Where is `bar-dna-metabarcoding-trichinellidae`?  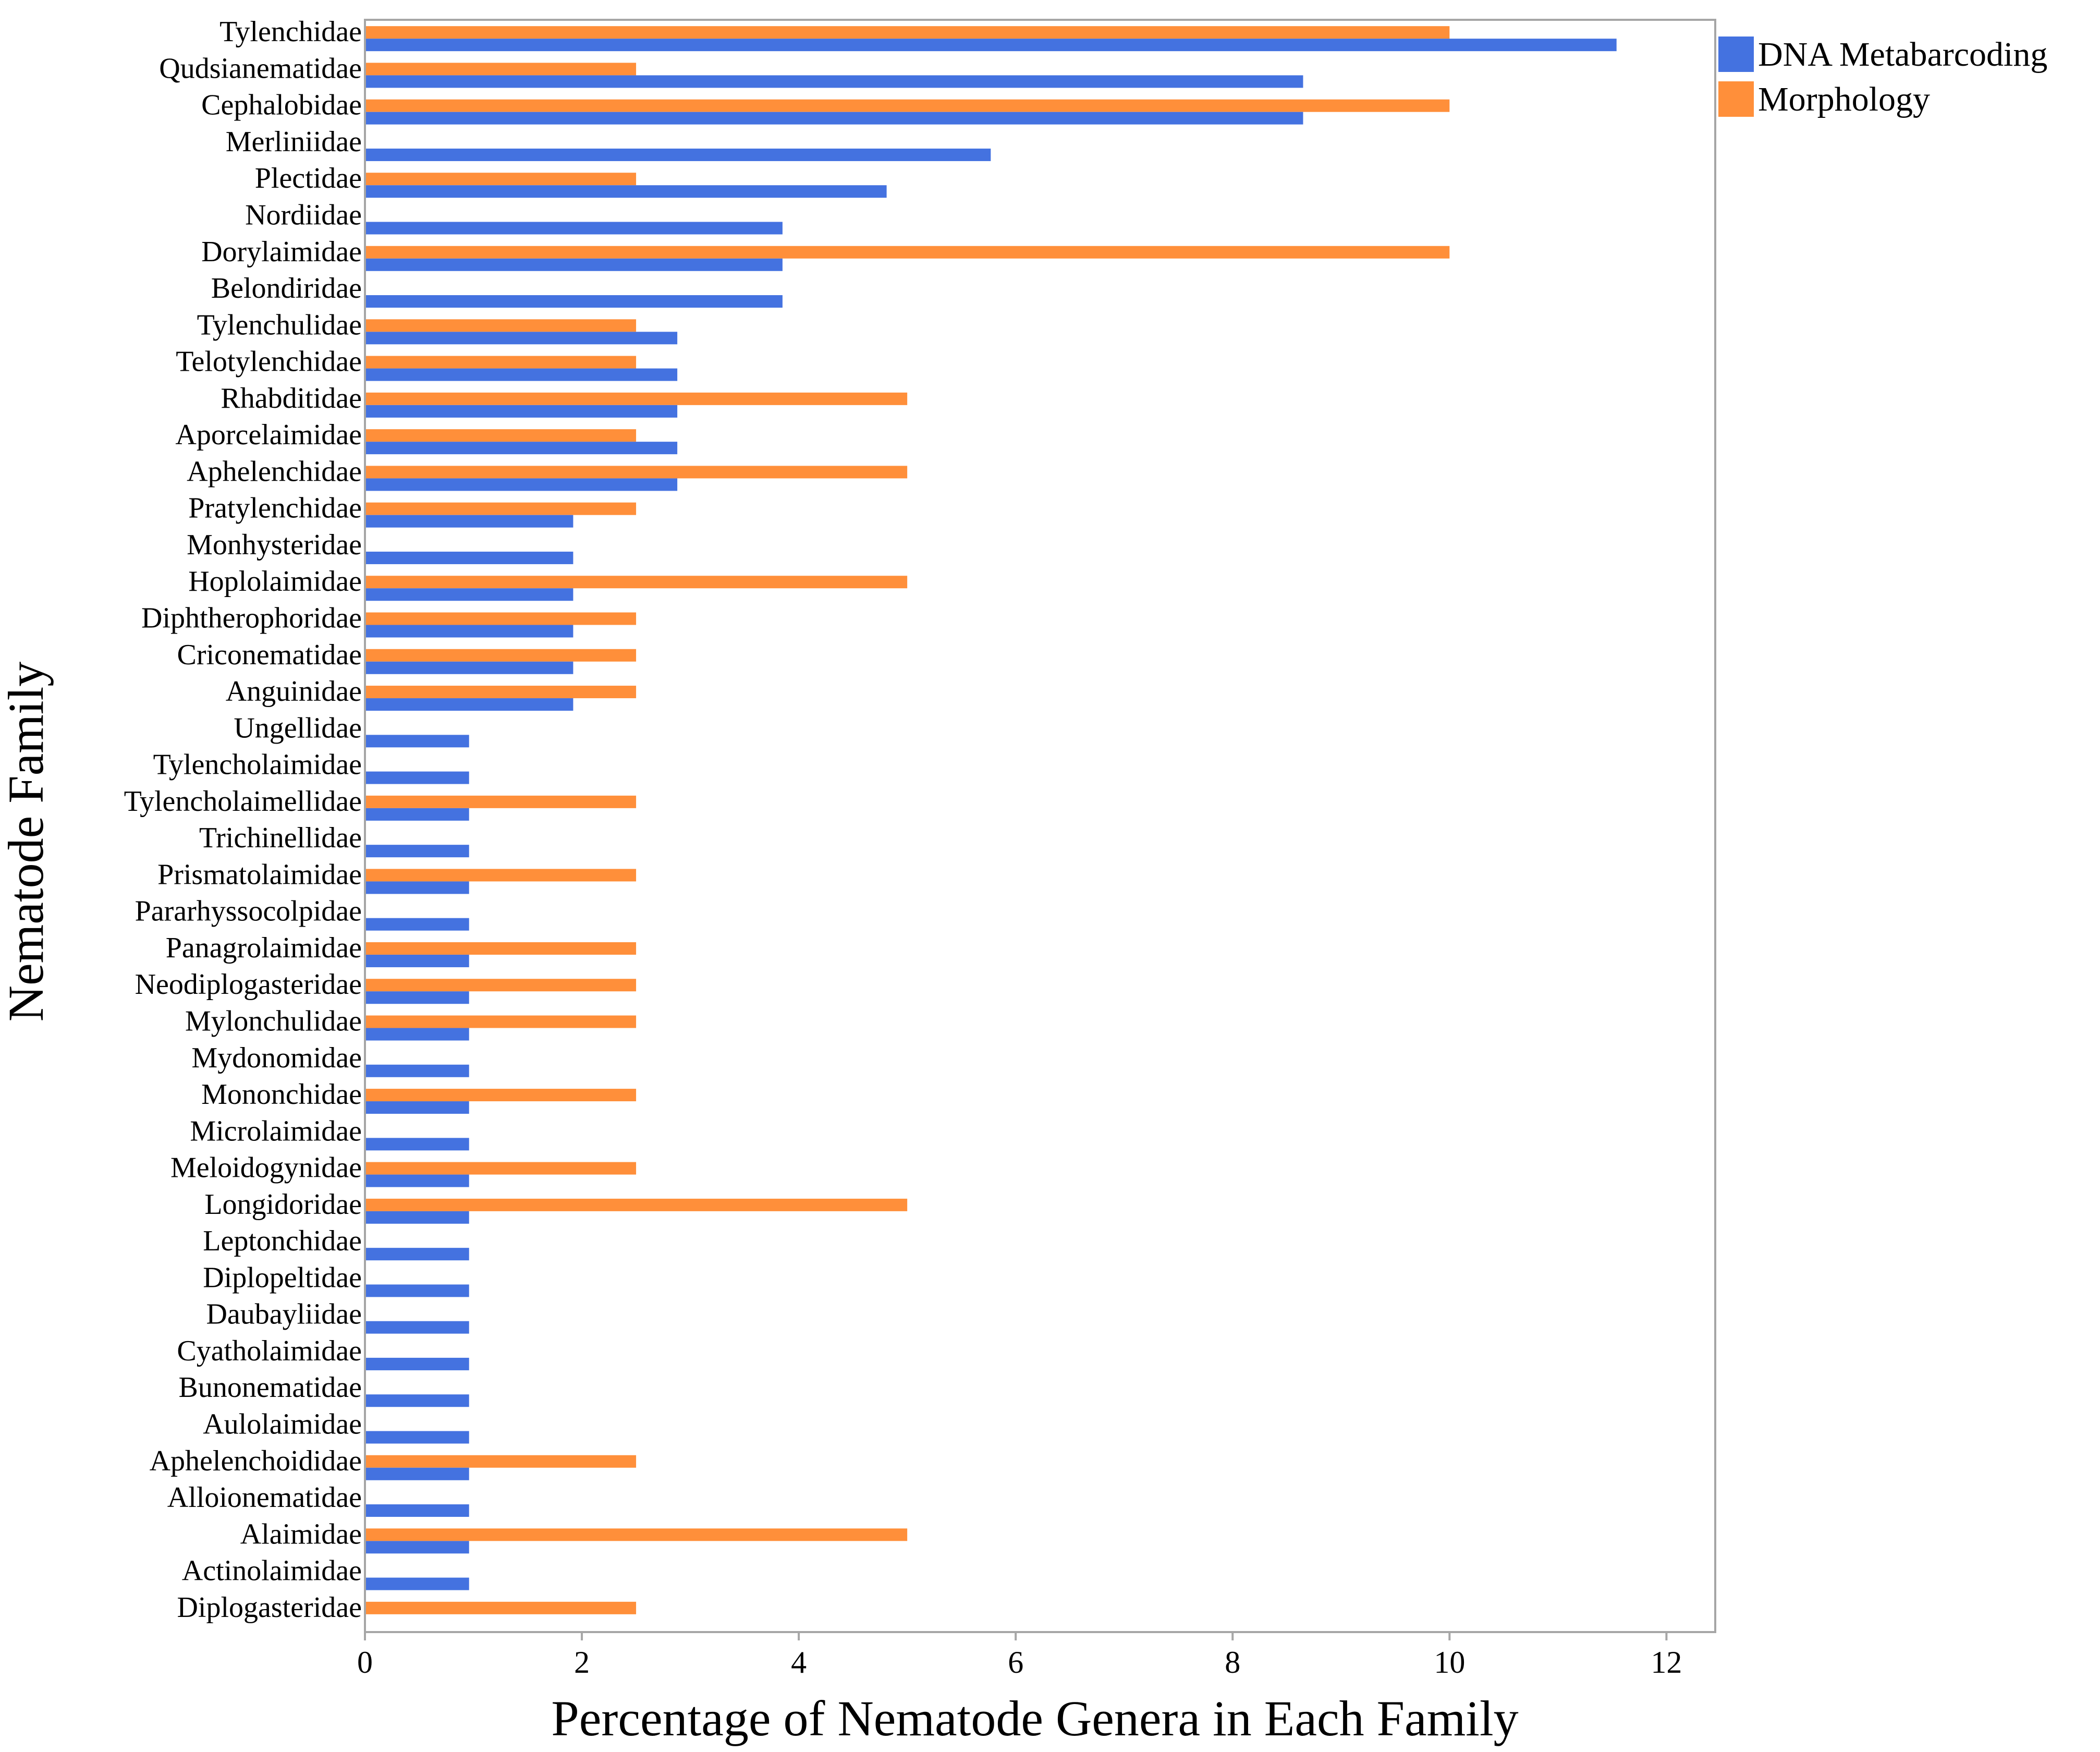
bar-dna-metabarcoding-trichinellidae is located at coordinates (417, 851).